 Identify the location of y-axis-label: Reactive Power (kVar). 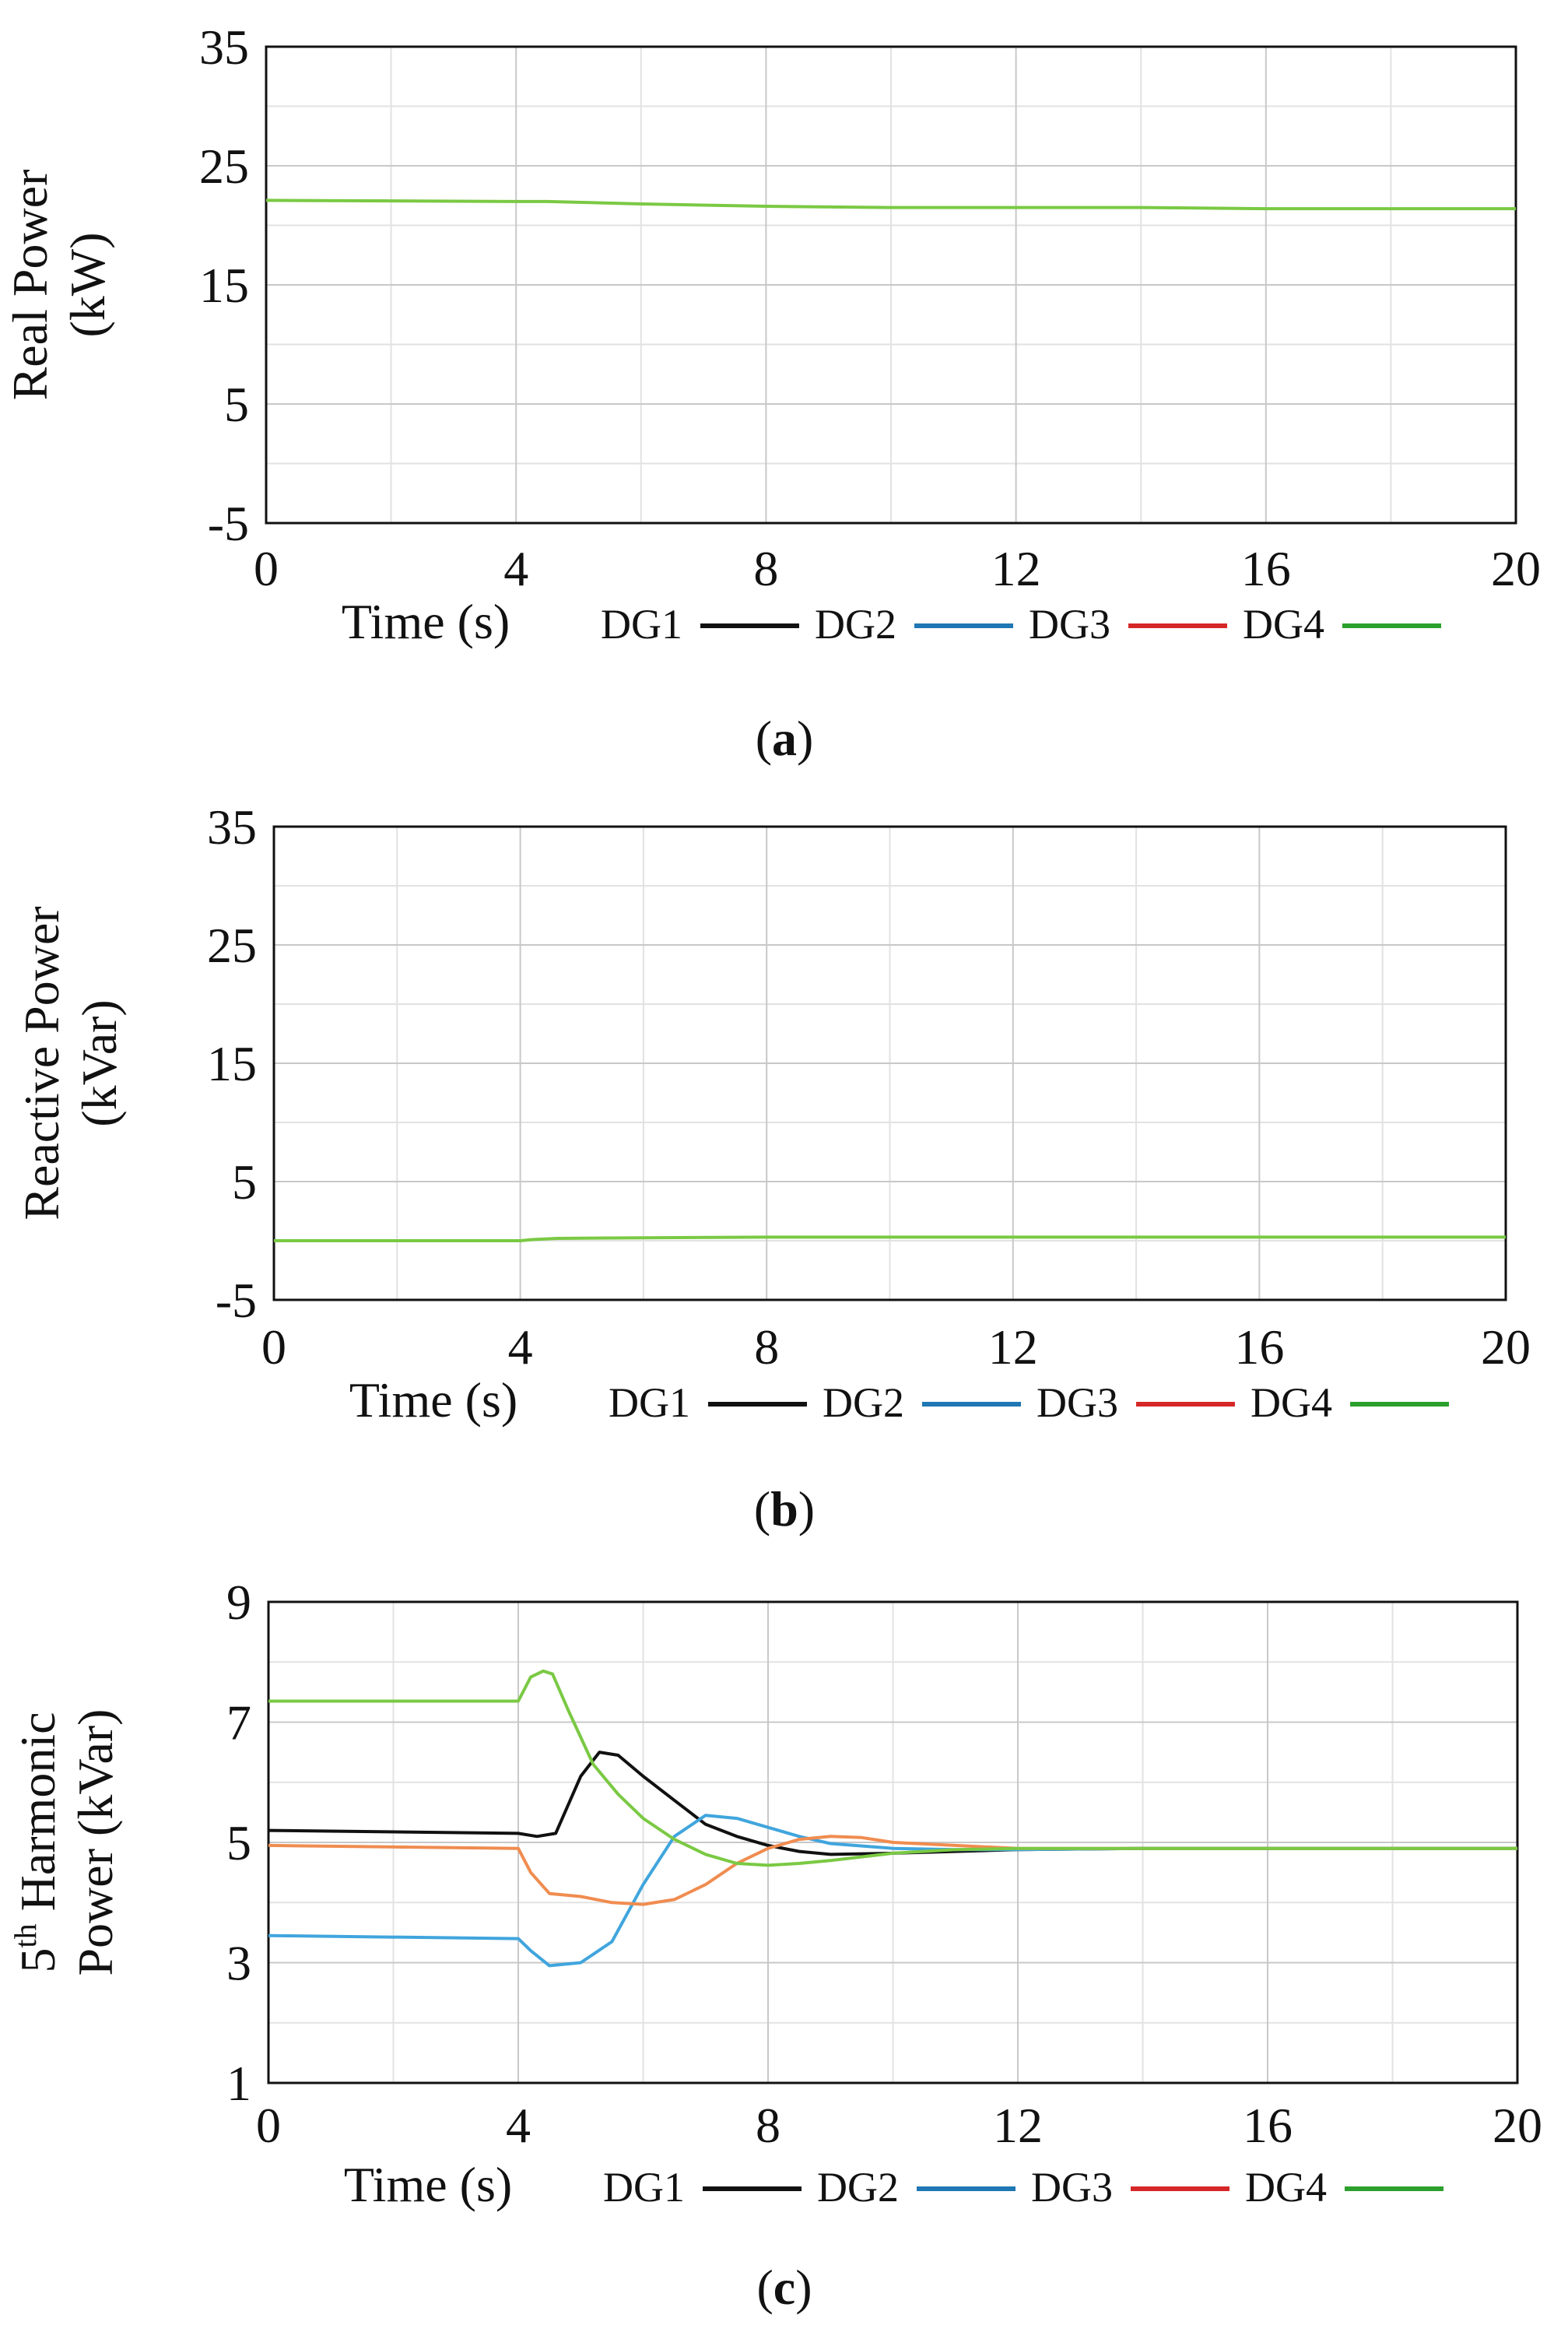
(70, 1063).